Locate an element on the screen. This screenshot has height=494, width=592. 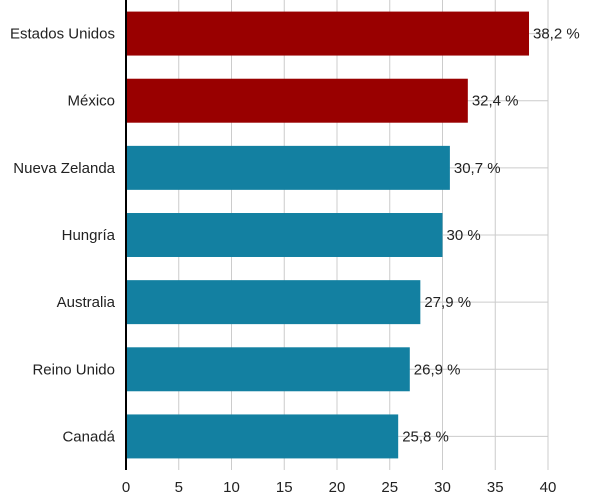
x-tick-label: 30 is located at coordinates (442, 486).